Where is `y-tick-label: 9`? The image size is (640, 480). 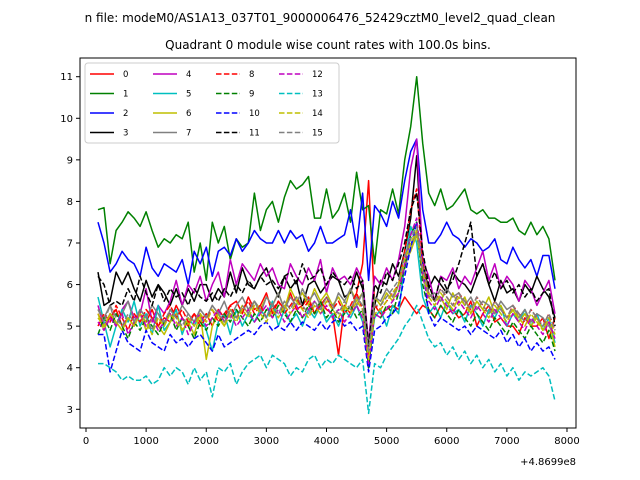 y-tick-label: 9 is located at coordinates (70, 160).